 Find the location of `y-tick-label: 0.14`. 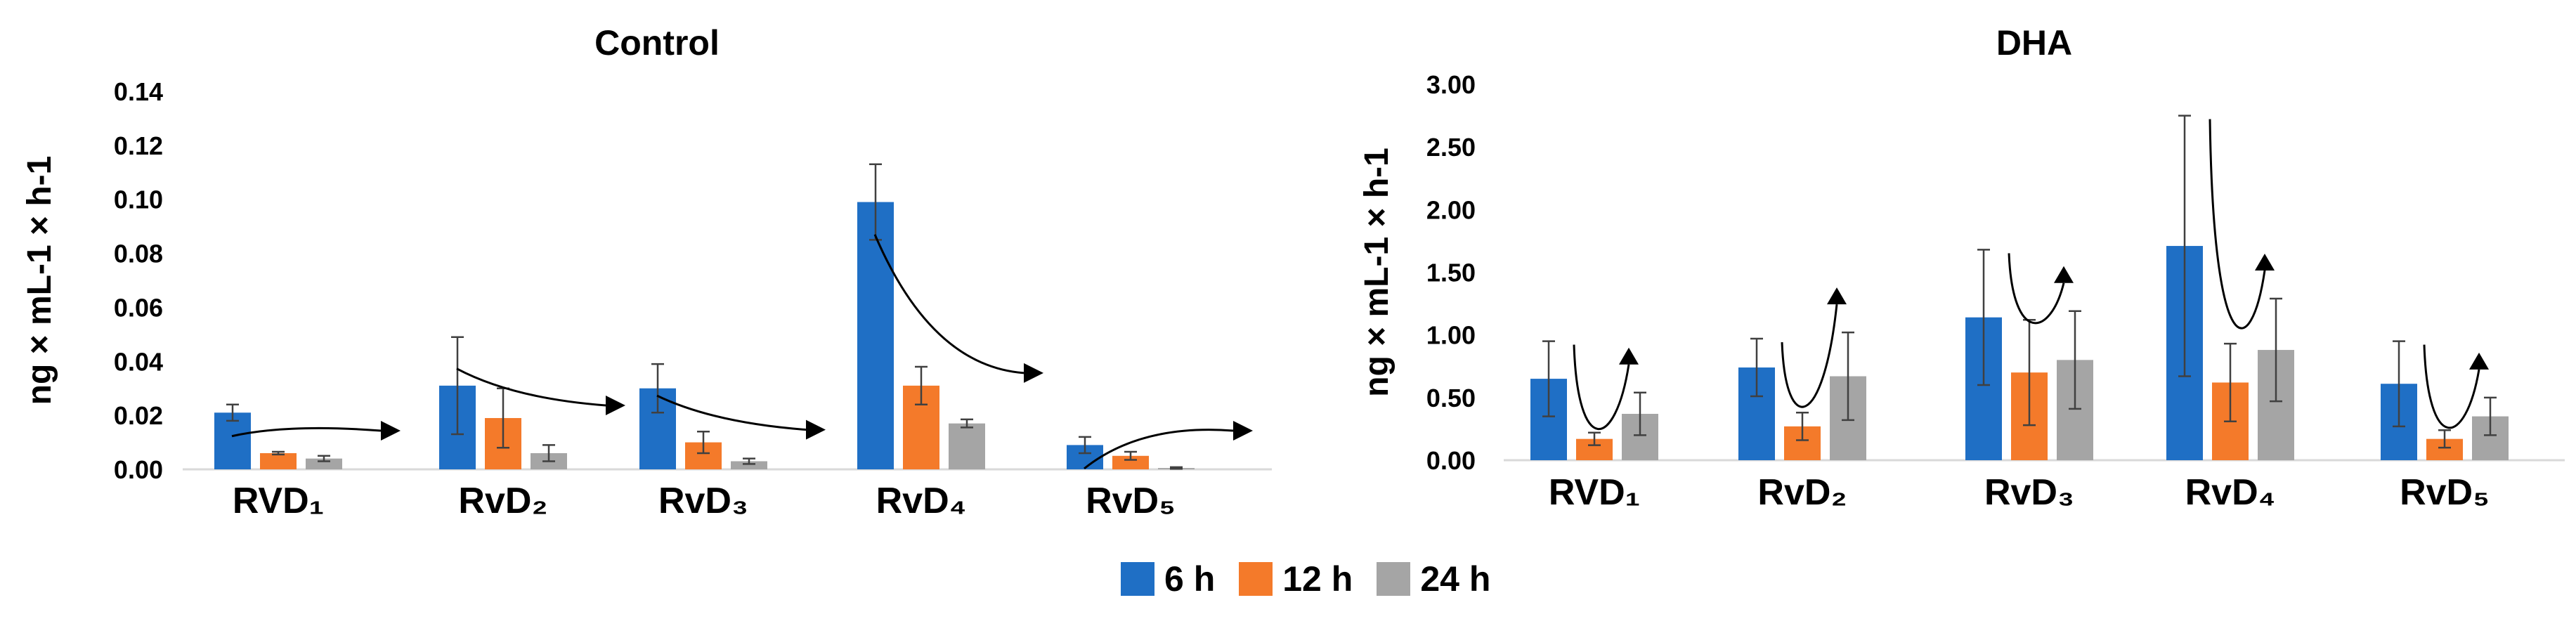

y-tick-label: 0.14 is located at coordinates (138, 91).